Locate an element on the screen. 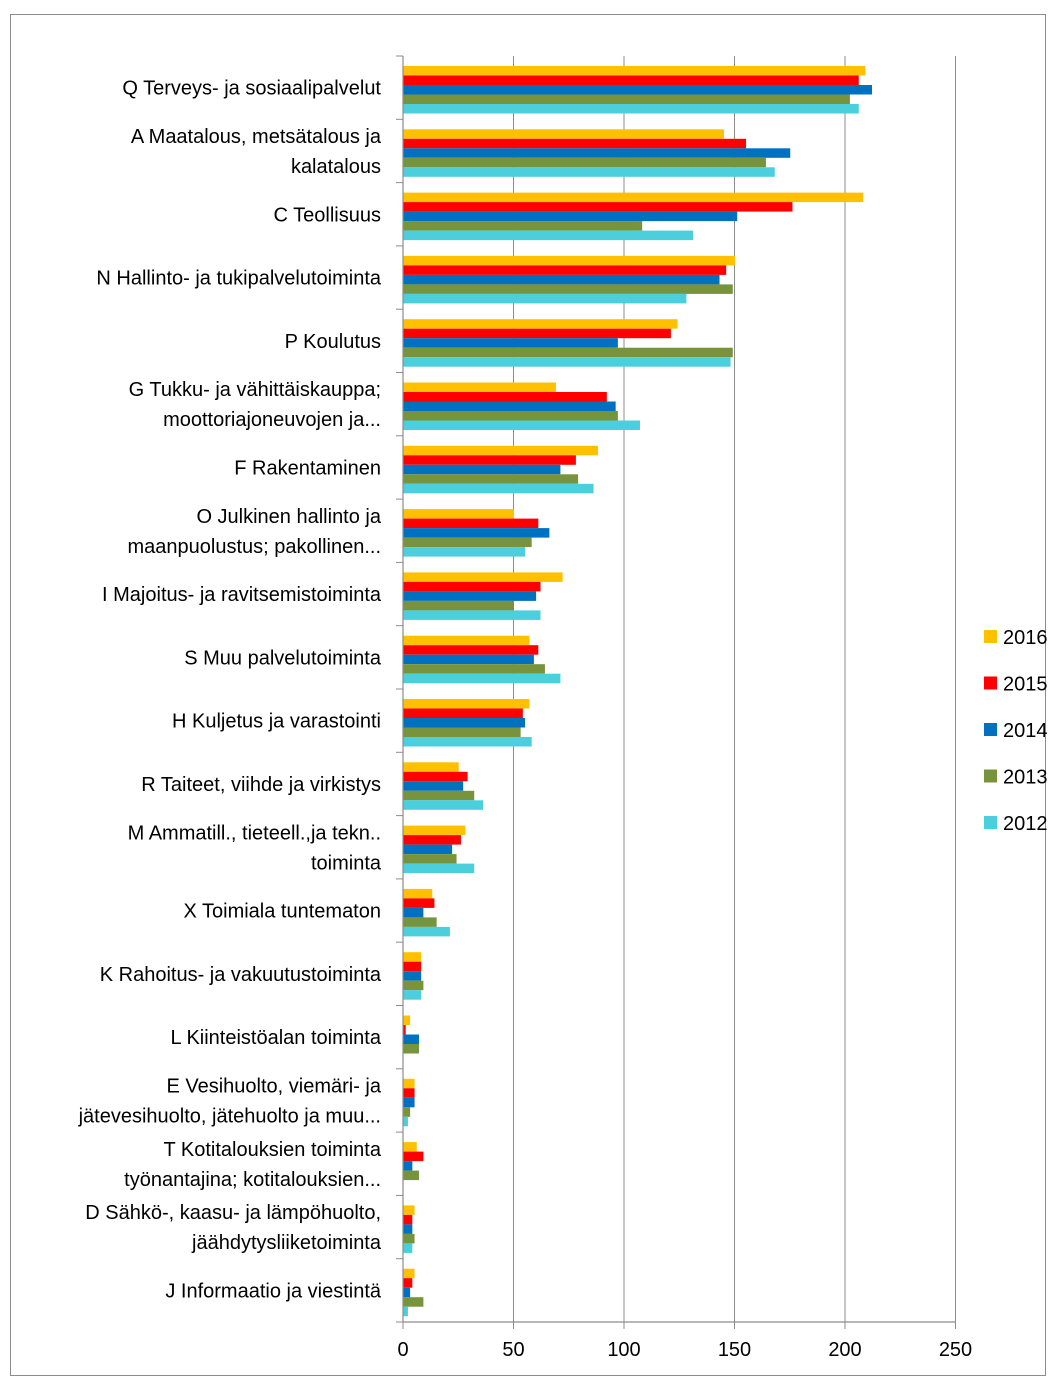 This screenshot has width=1051, height=1380. category-label: J Informaatio ja viestintä is located at coordinates (273, 1291).